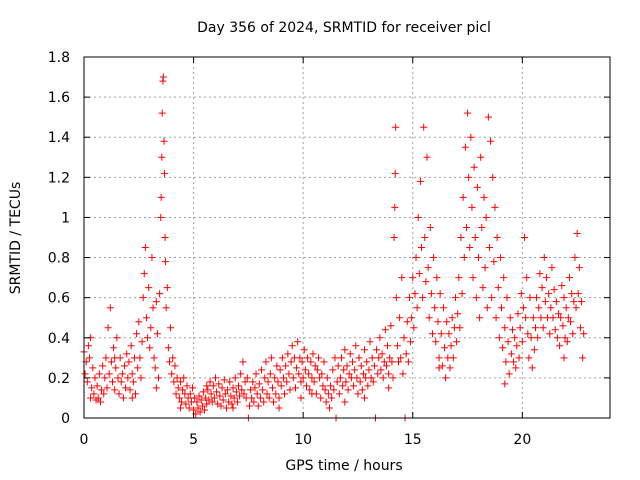  Describe the element at coordinates (413, 440) in the screenshot. I see `x-tick-label: 15` at that location.